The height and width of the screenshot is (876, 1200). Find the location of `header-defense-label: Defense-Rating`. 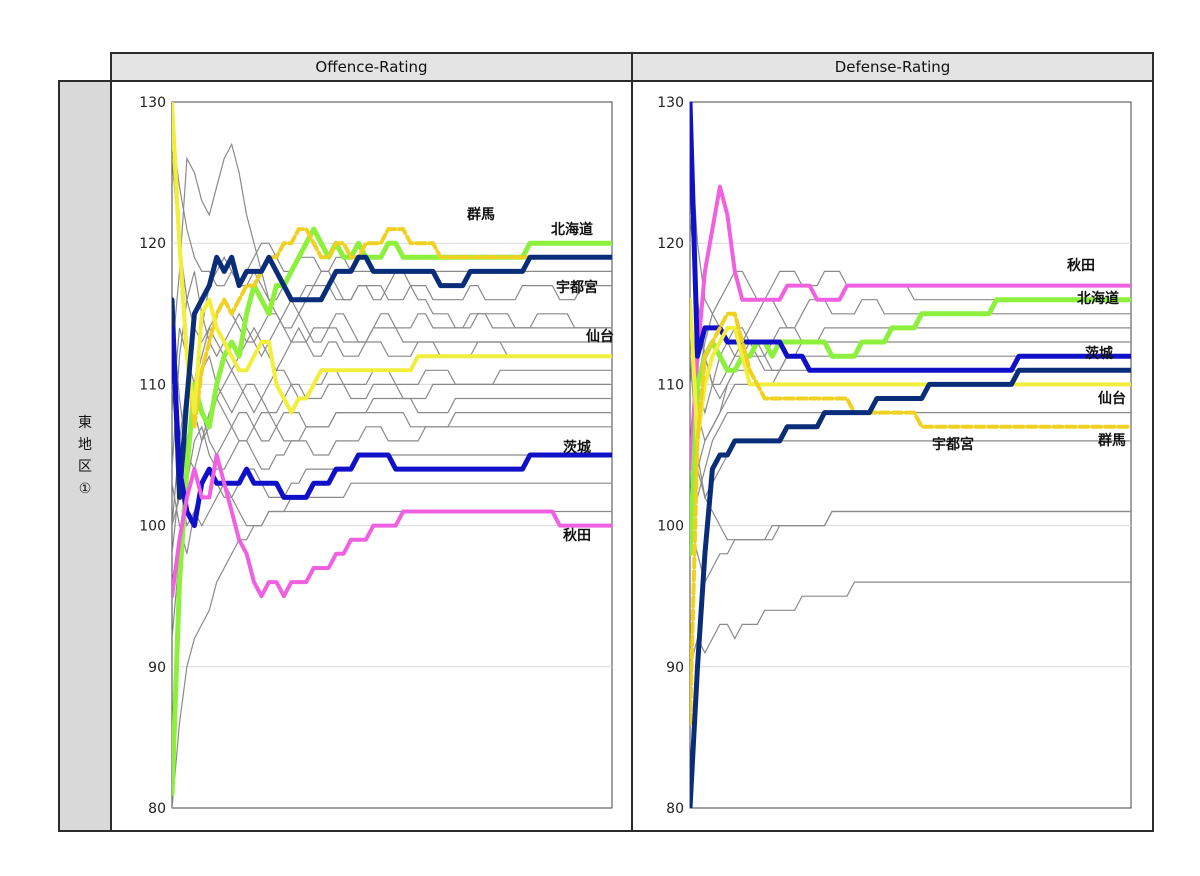

header-defense-label: Defense-Rating is located at coordinates (892, 67).